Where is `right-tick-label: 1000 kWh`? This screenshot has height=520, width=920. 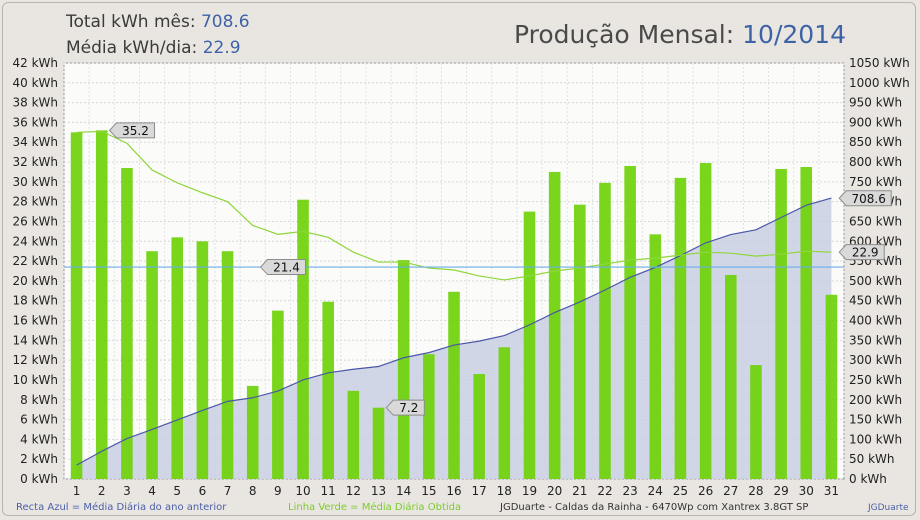 right-tick-label: 1000 kWh is located at coordinates (879, 83).